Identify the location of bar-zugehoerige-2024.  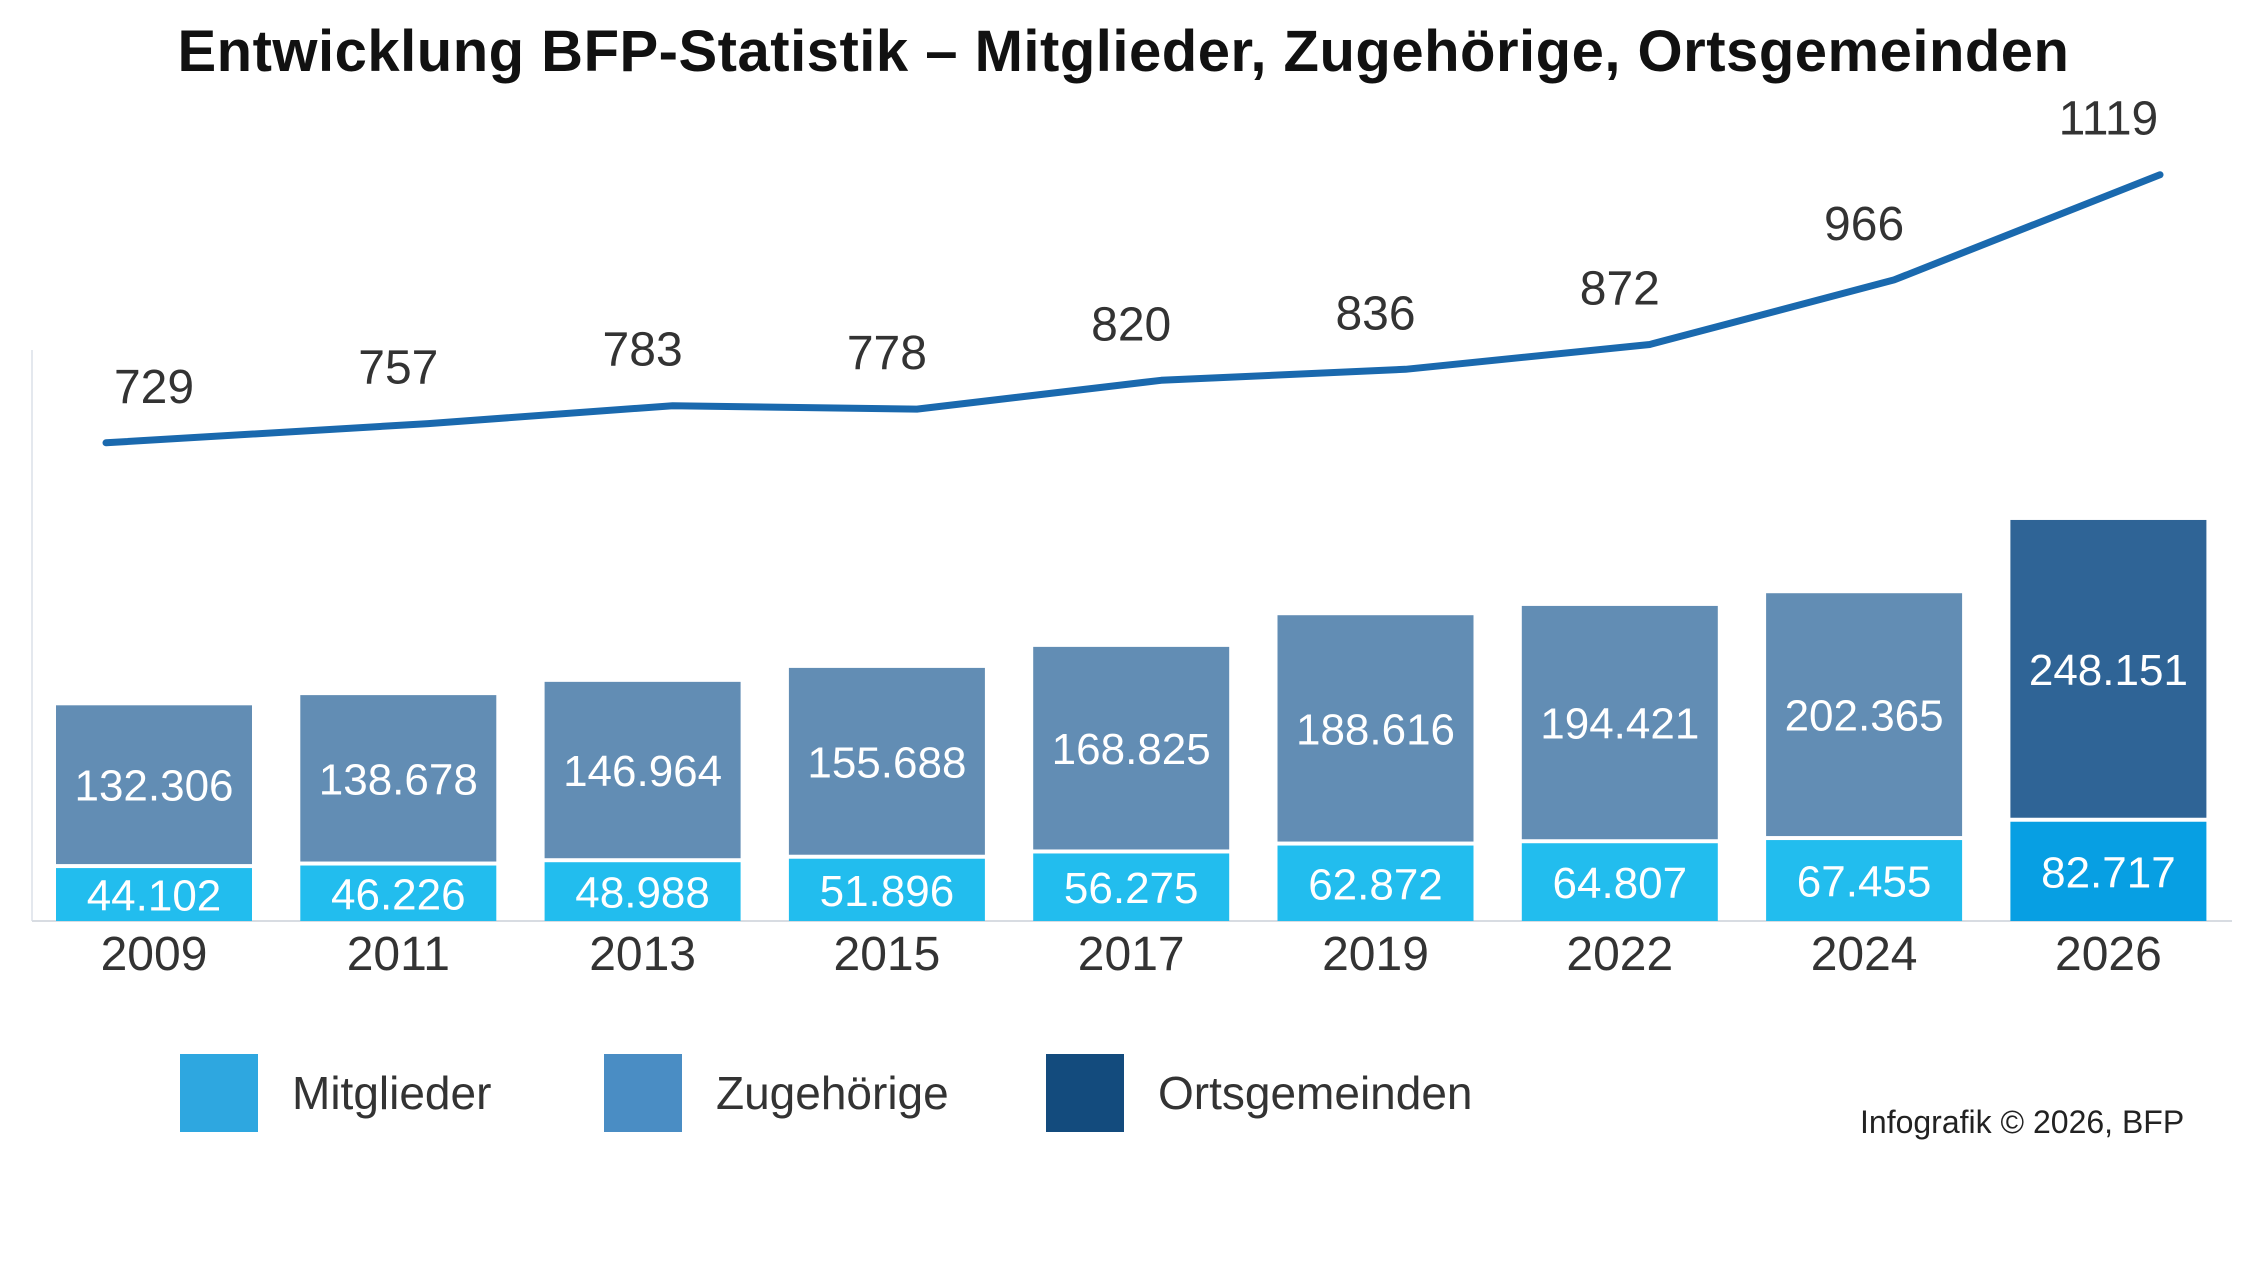
(1864, 715).